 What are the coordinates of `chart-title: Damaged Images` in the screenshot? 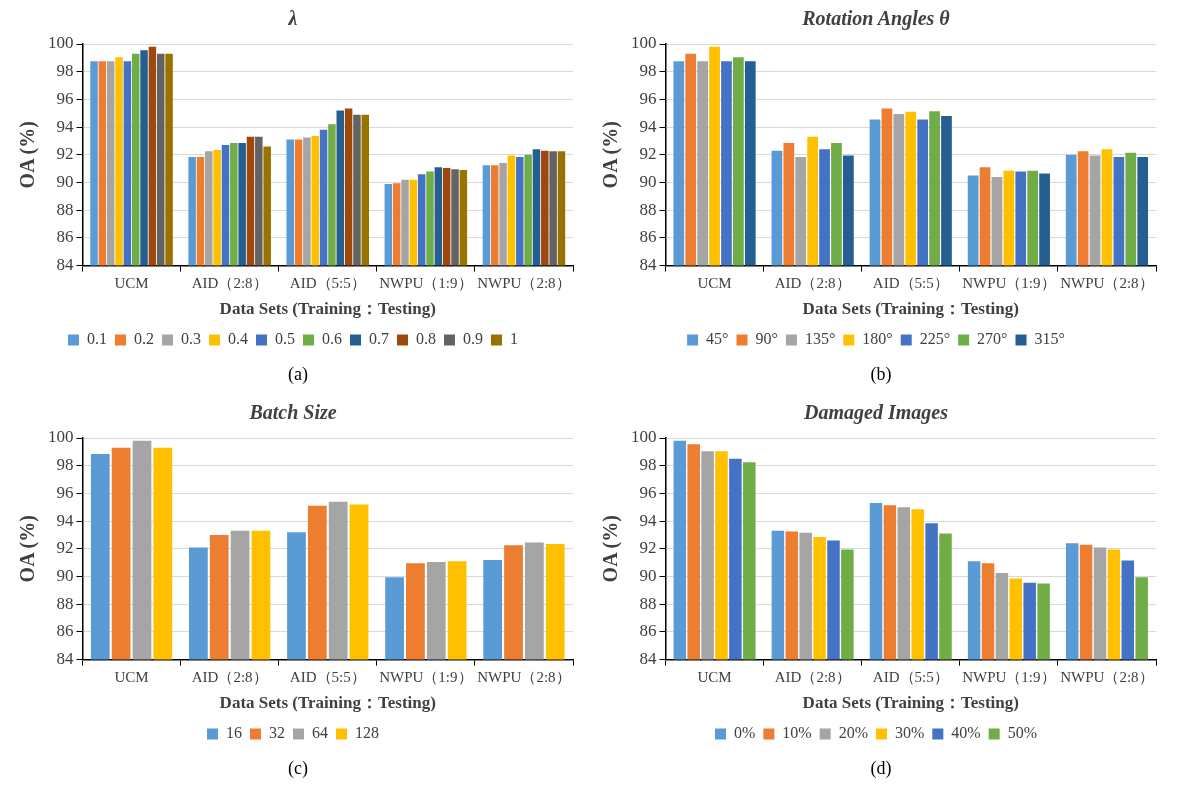 It's located at (876, 413).